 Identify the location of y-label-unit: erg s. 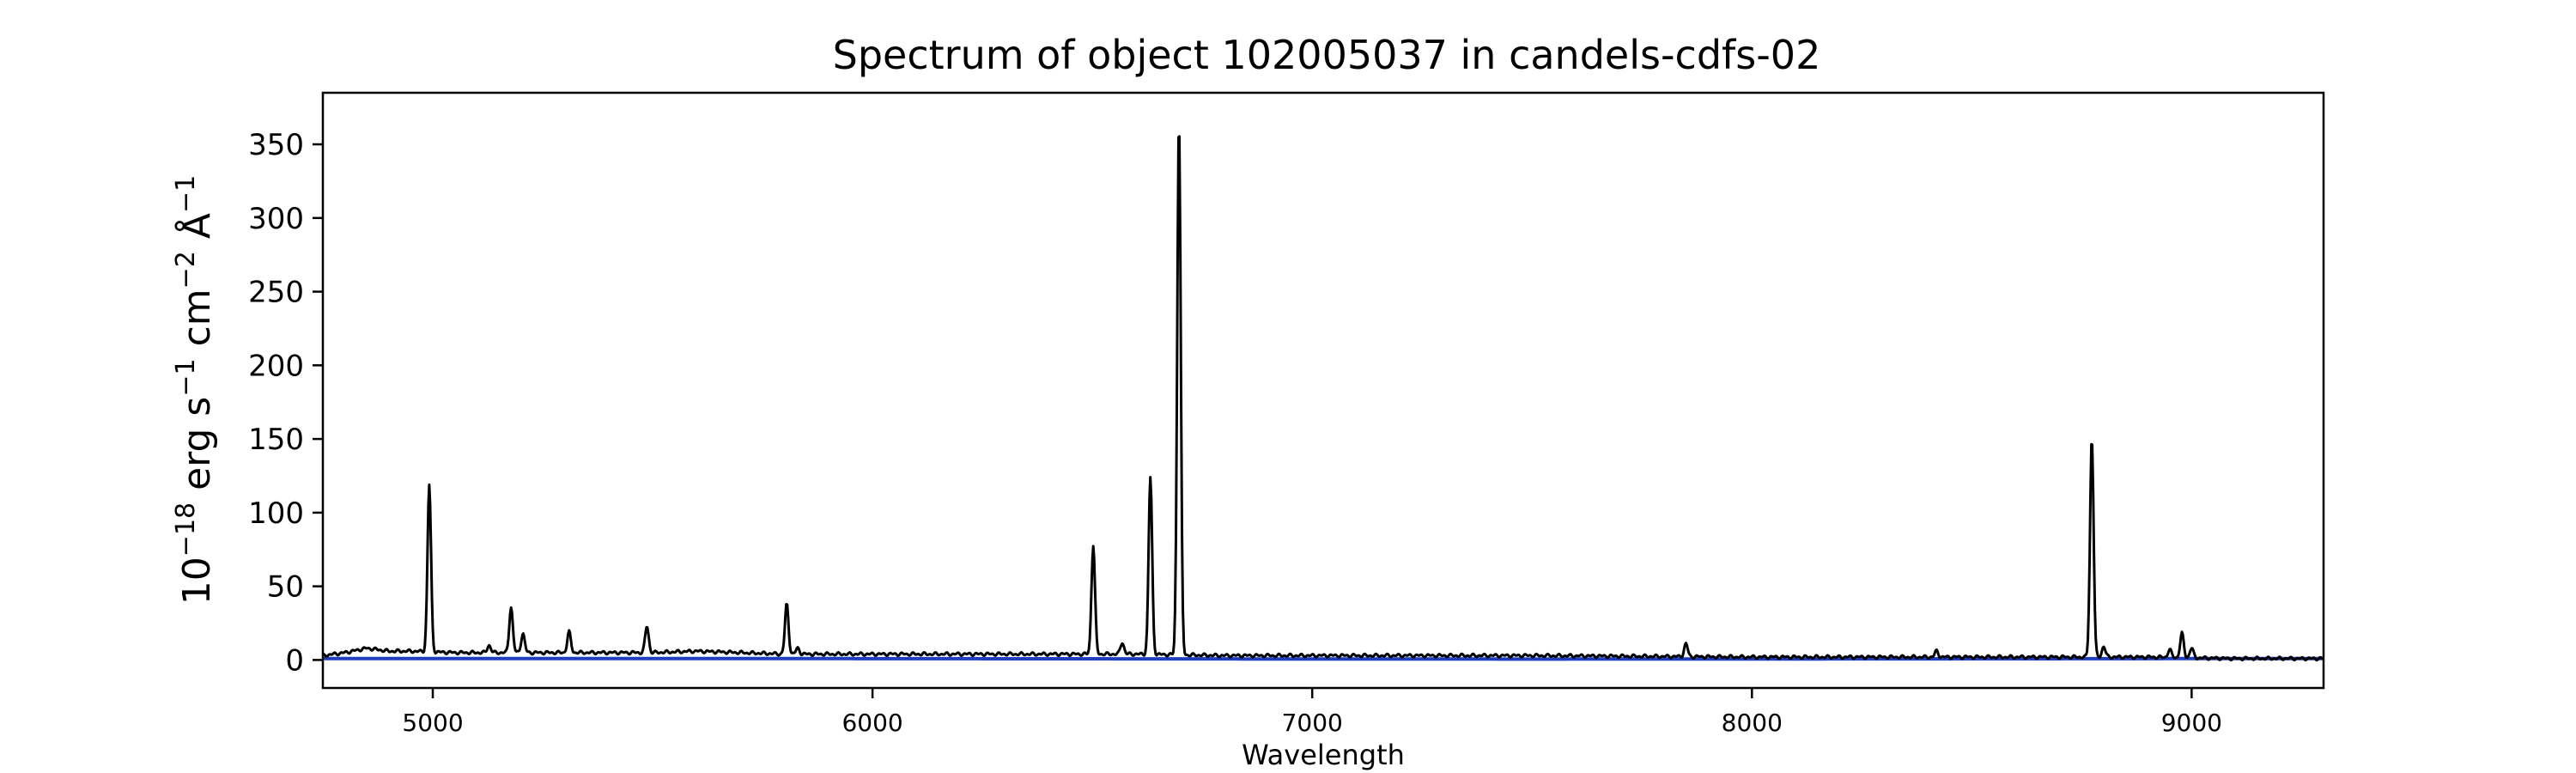
(197, 449).